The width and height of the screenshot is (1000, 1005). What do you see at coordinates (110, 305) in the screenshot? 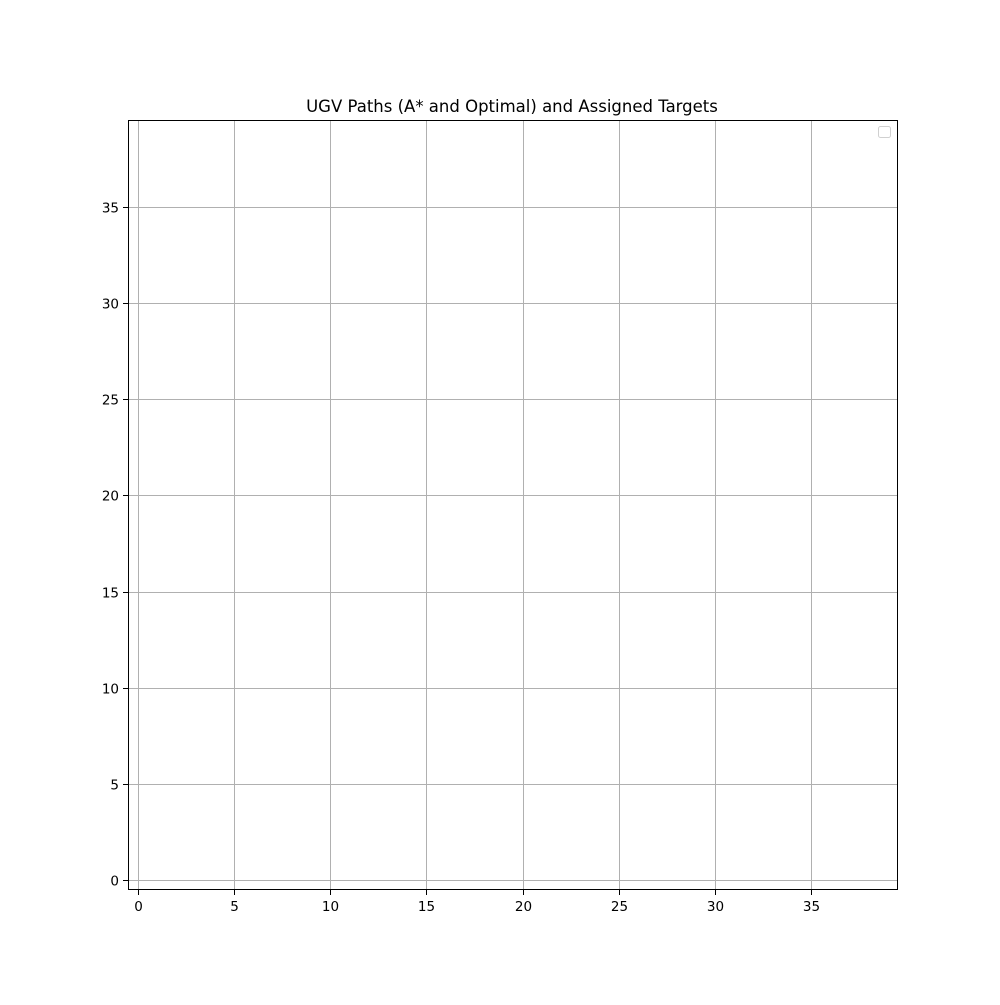
I see `y-tick-label: 30` at bounding box center [110, 305].